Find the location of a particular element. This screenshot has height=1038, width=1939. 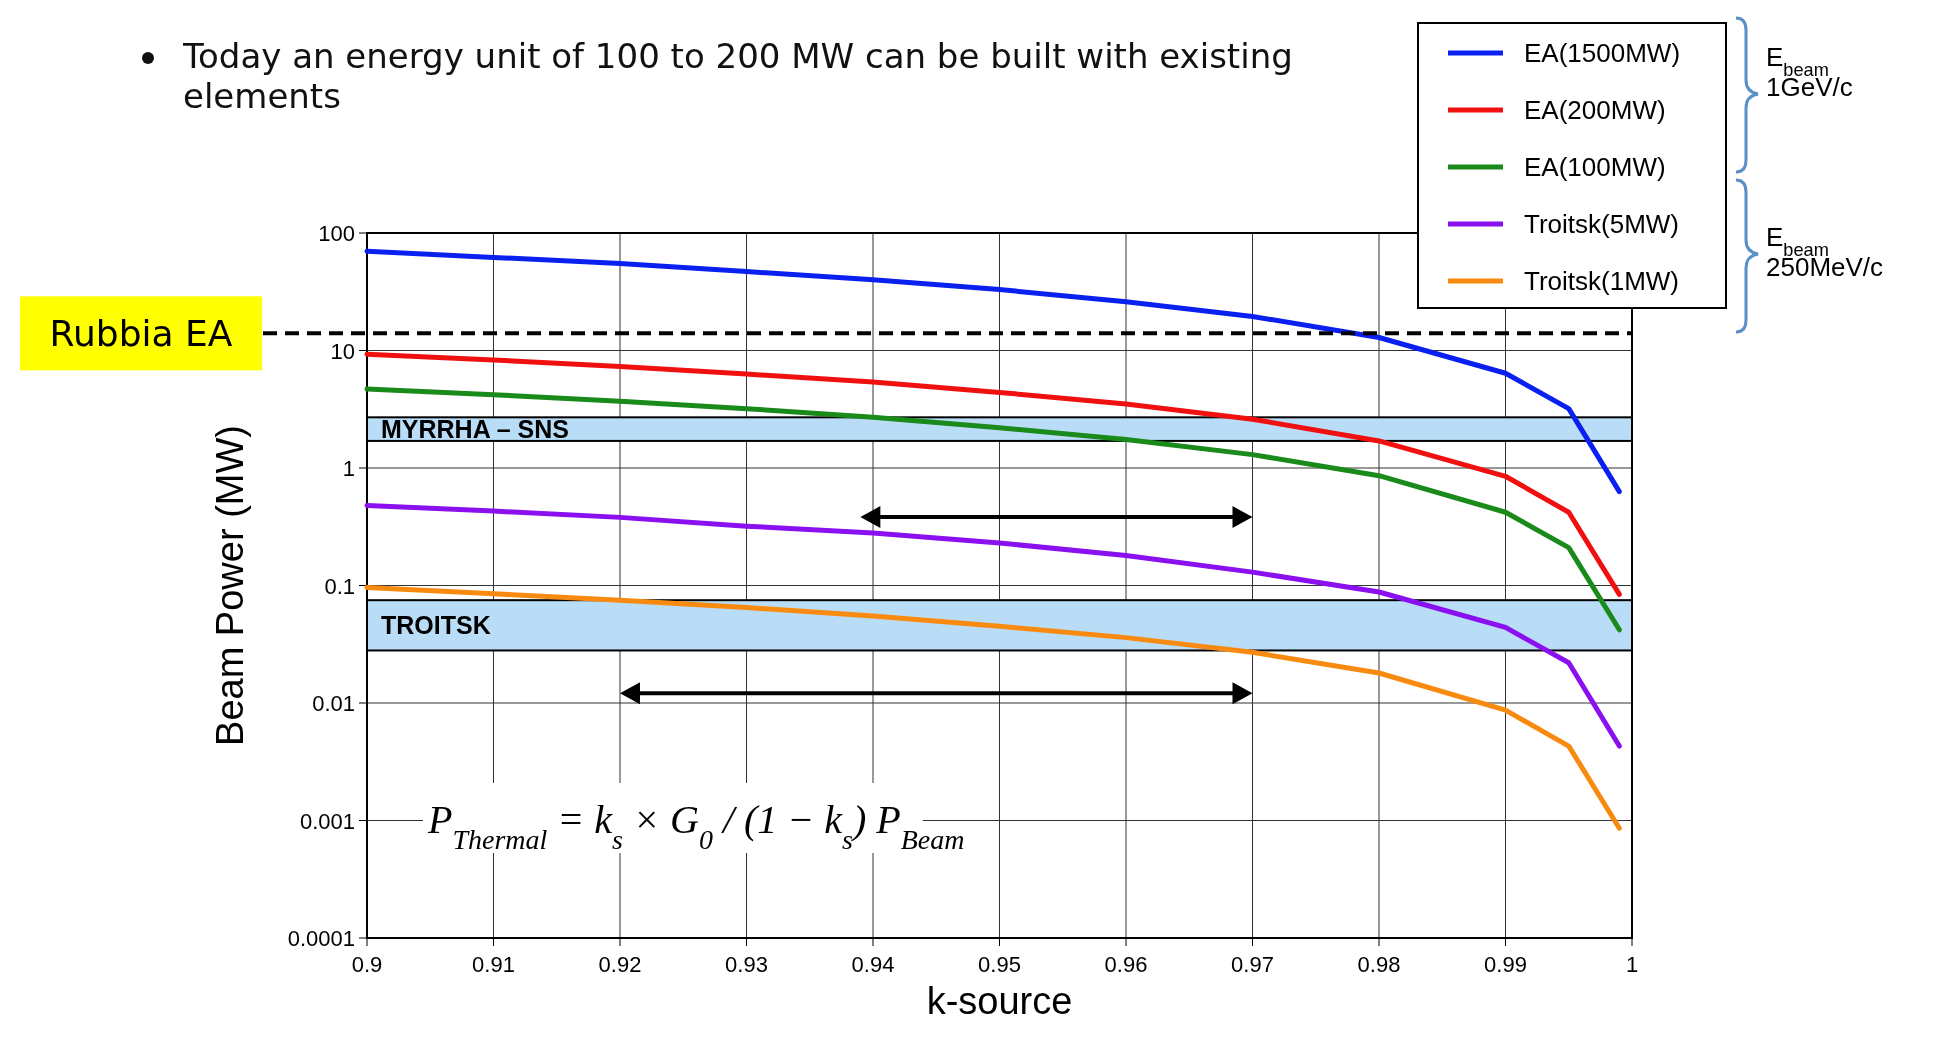

text: E$_{beam}$ 250MeV/c is located at coordinates (1825, 252).